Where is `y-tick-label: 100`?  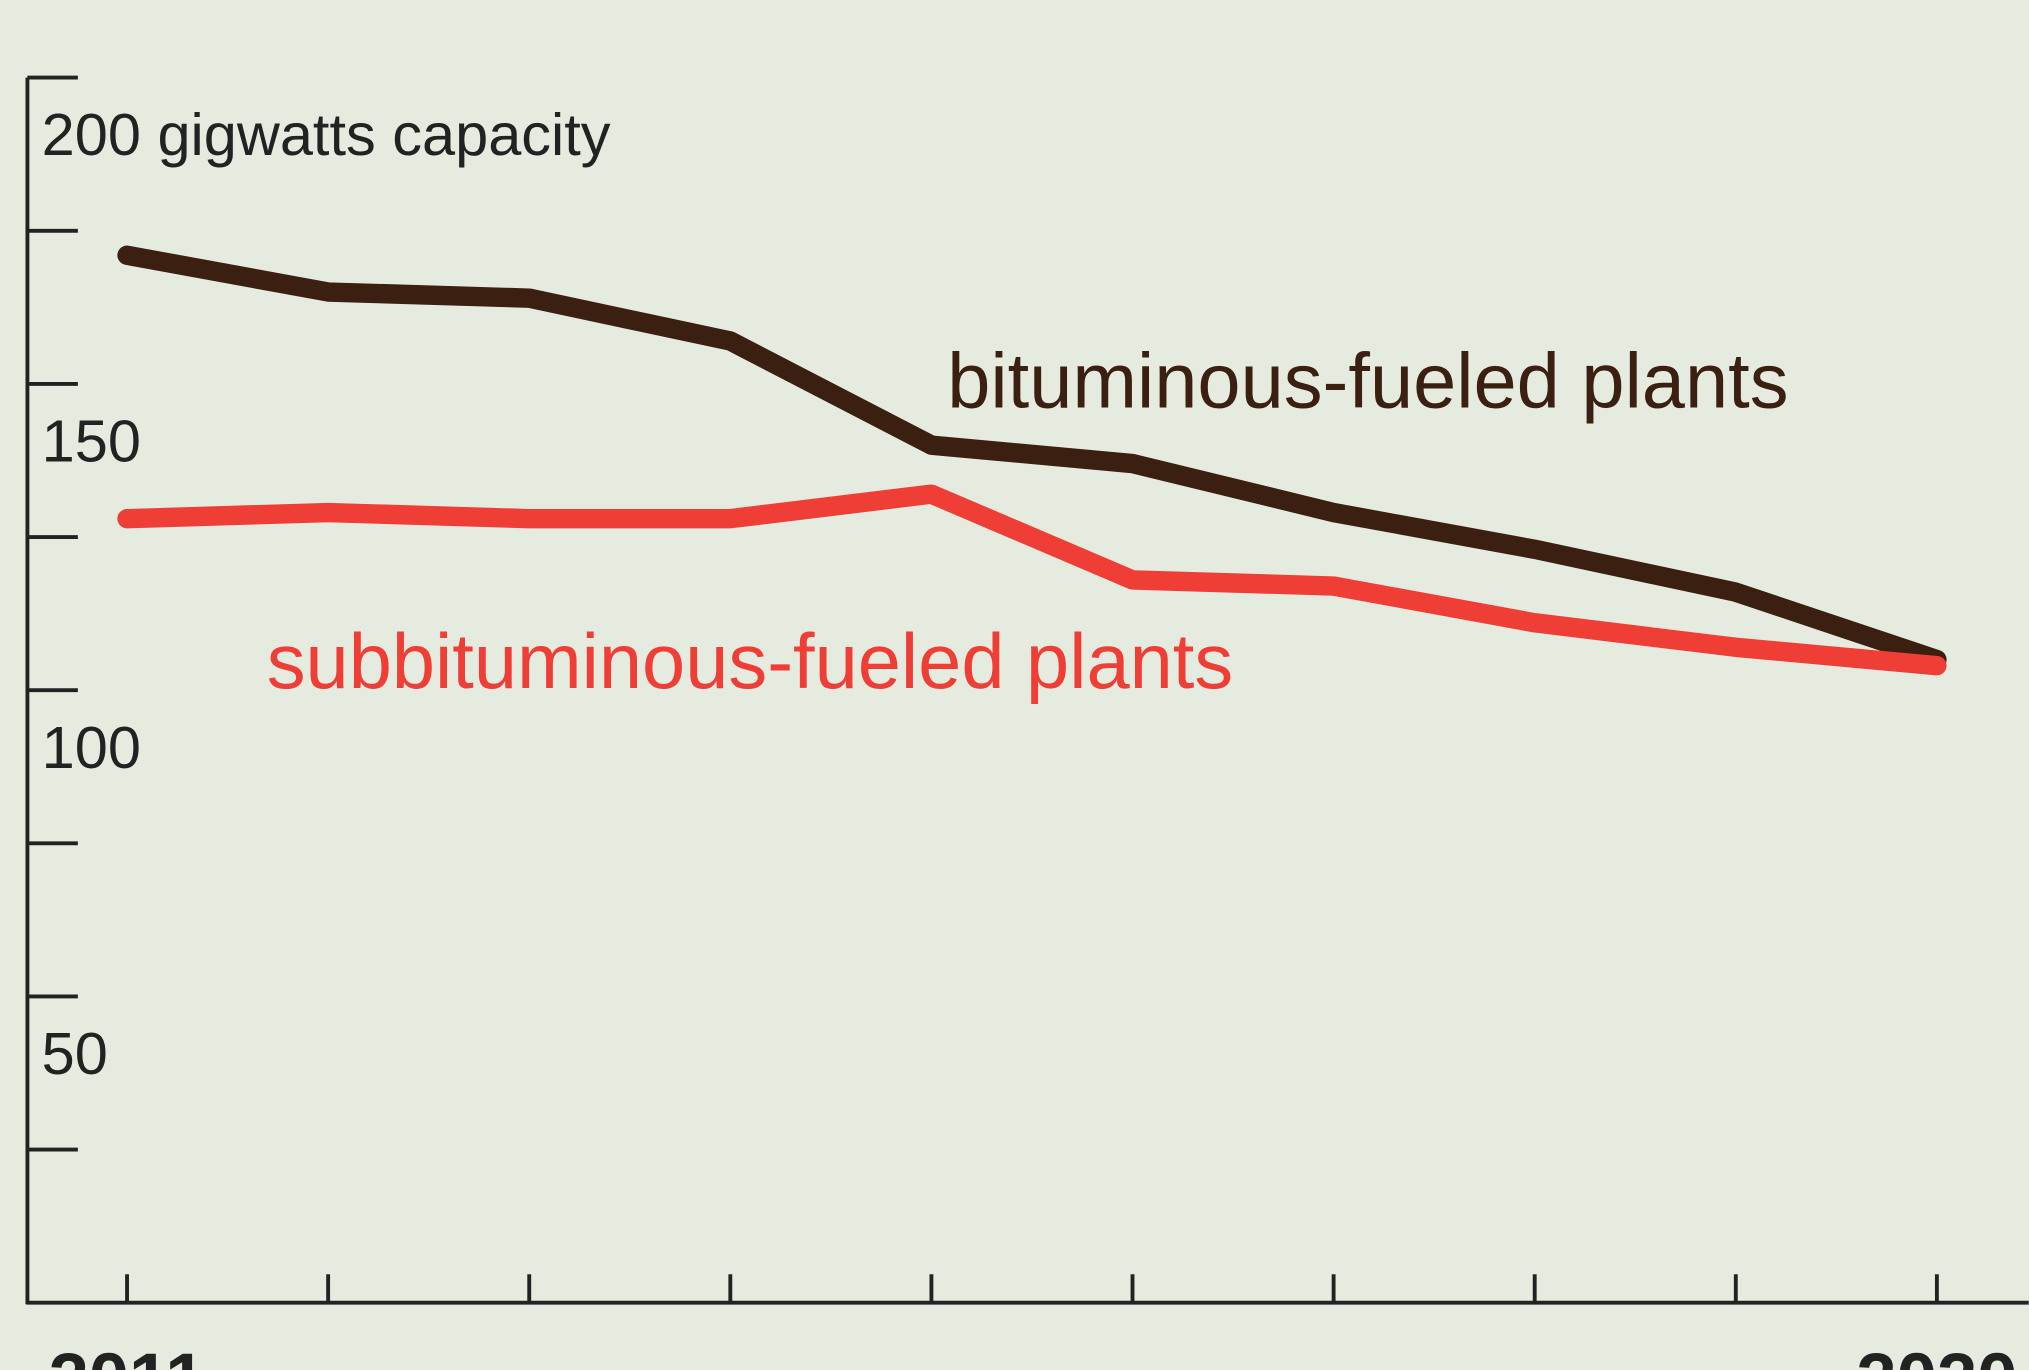
y-tick-label: 100 is located at coordinates (91, 747).